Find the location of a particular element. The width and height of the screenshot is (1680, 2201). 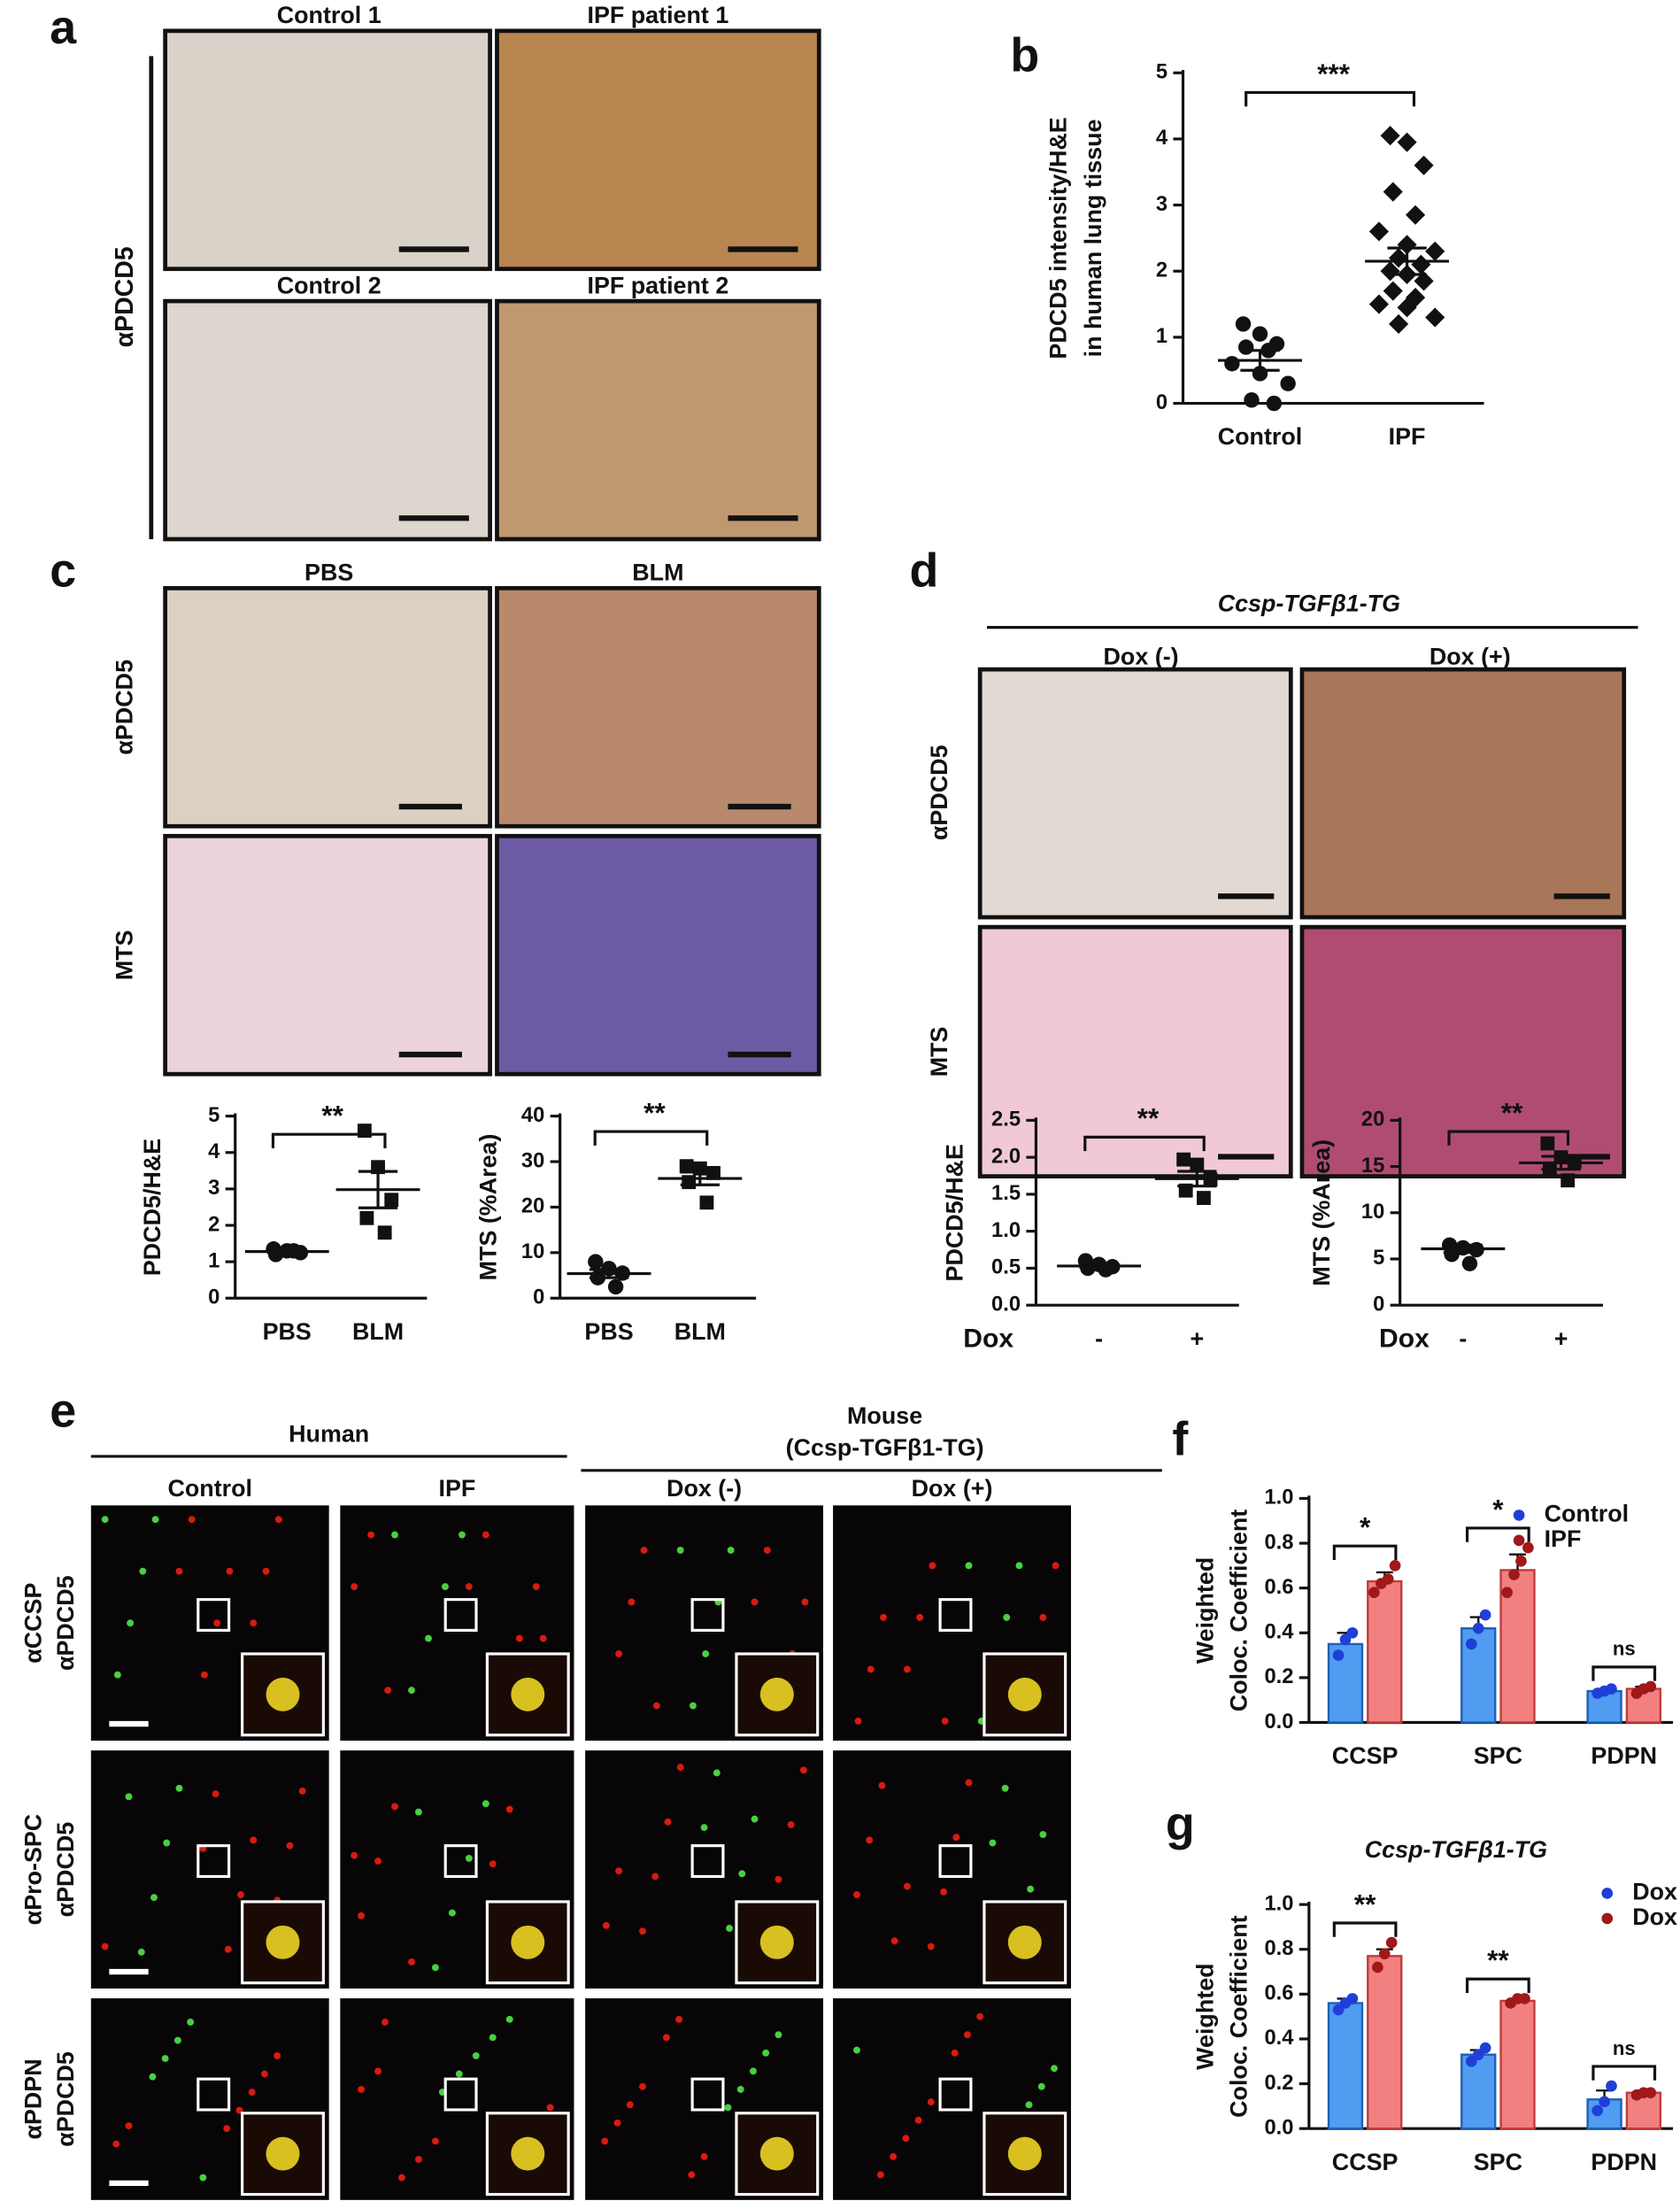

y-tick-label: 2.0 is located at coordinates (1006, 1156).